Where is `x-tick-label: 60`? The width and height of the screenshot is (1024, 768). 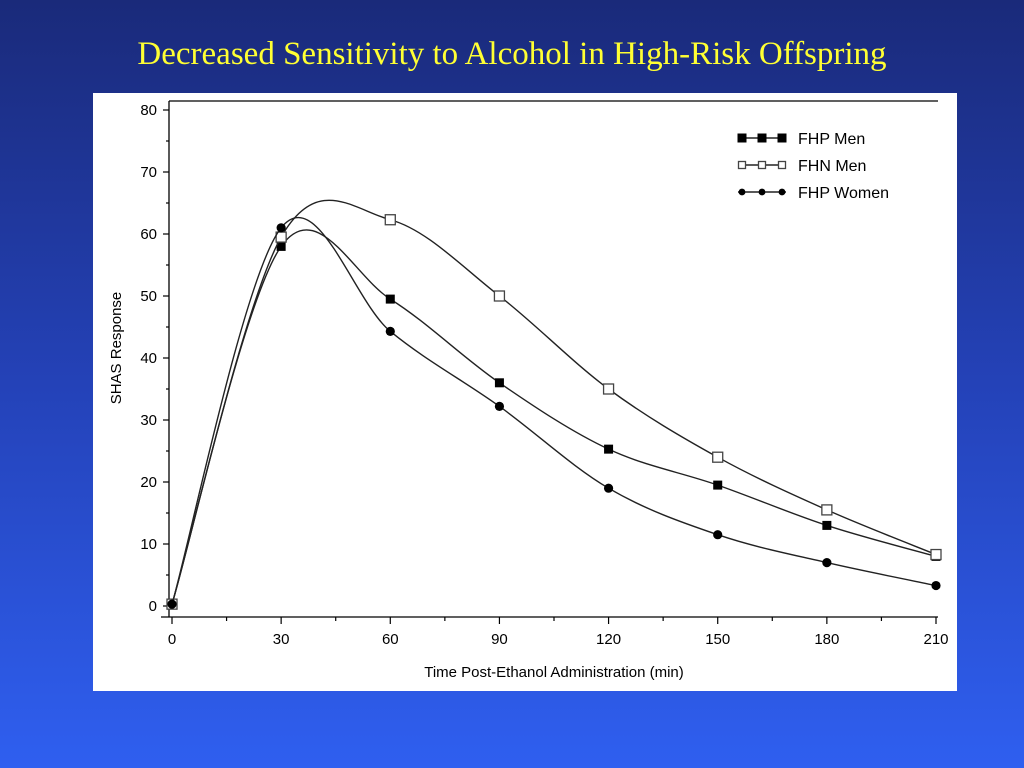
x-tick-label: 60 is located at coordinates (390, 639).